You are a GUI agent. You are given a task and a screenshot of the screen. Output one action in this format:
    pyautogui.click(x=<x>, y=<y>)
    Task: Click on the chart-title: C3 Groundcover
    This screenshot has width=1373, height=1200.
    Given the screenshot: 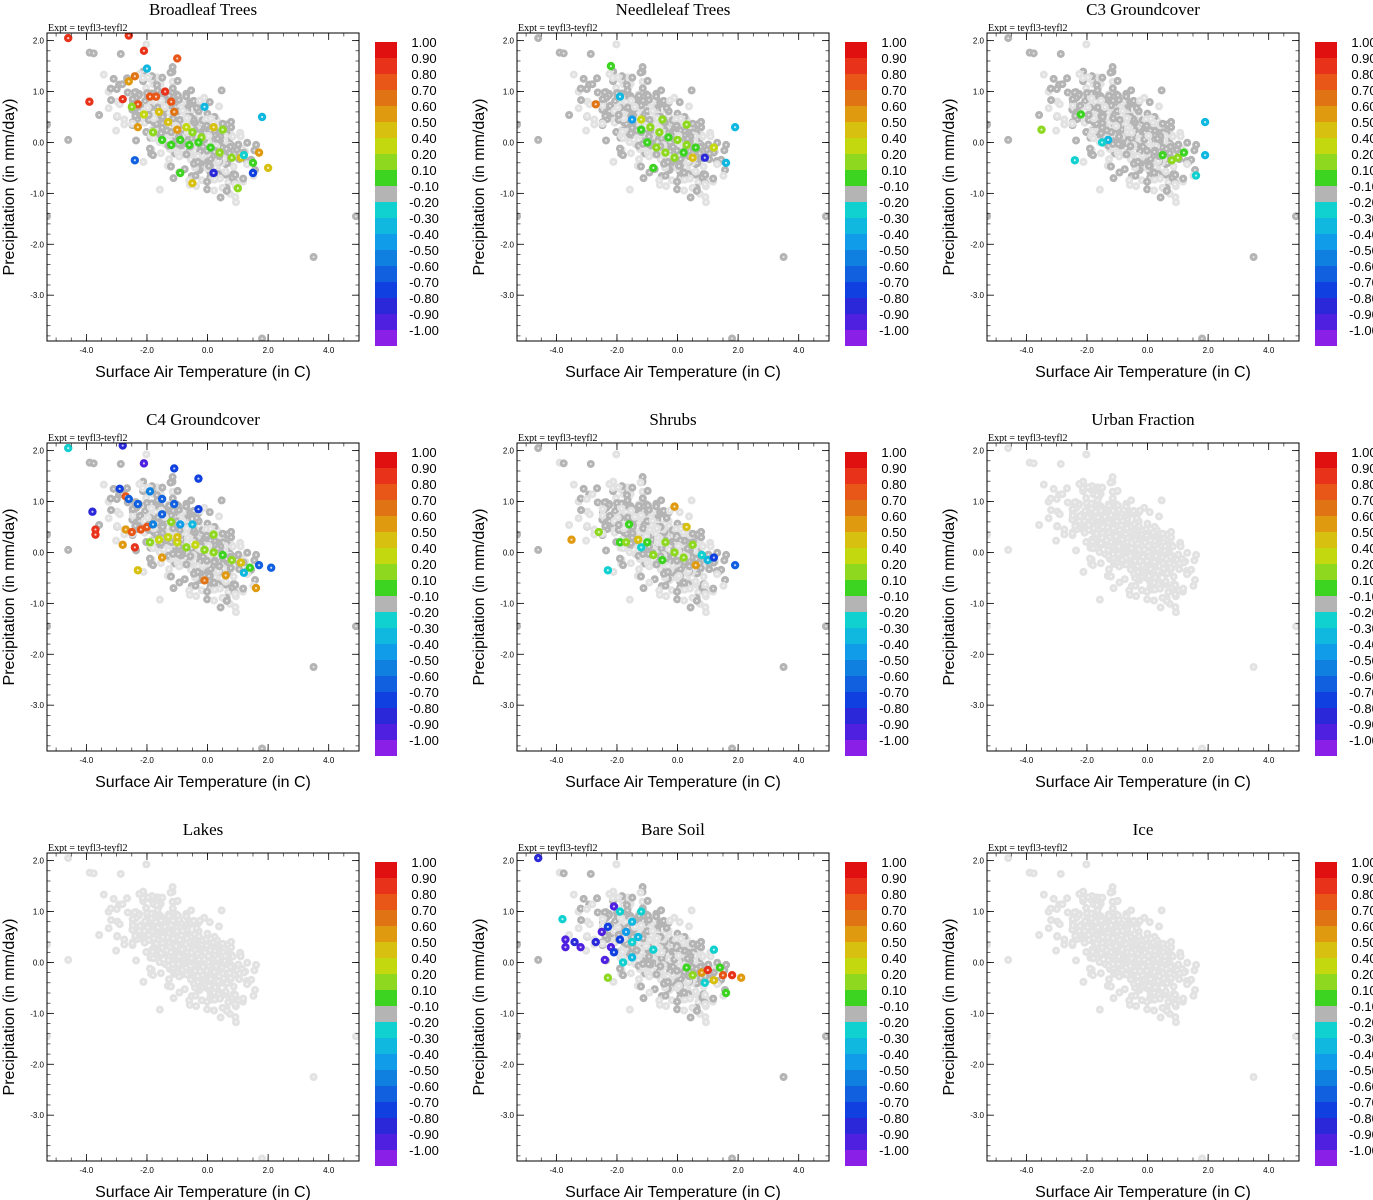 What is the action you would take?
    pyautogui.click(x=1143, y=9)
    